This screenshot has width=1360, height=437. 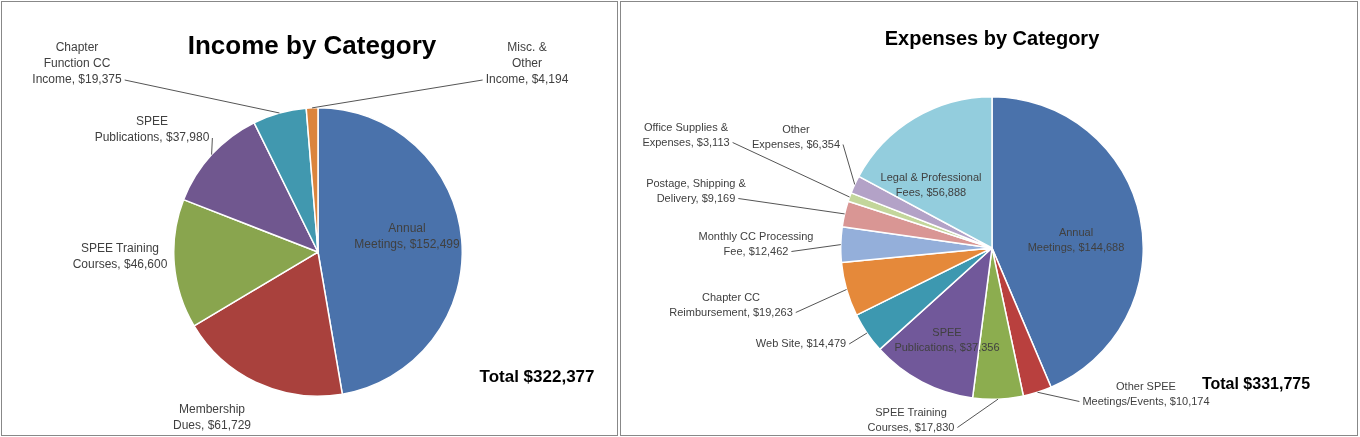 I want to click on slice-label: SPEE Publications, $37,980, so click(x=152, y=129).